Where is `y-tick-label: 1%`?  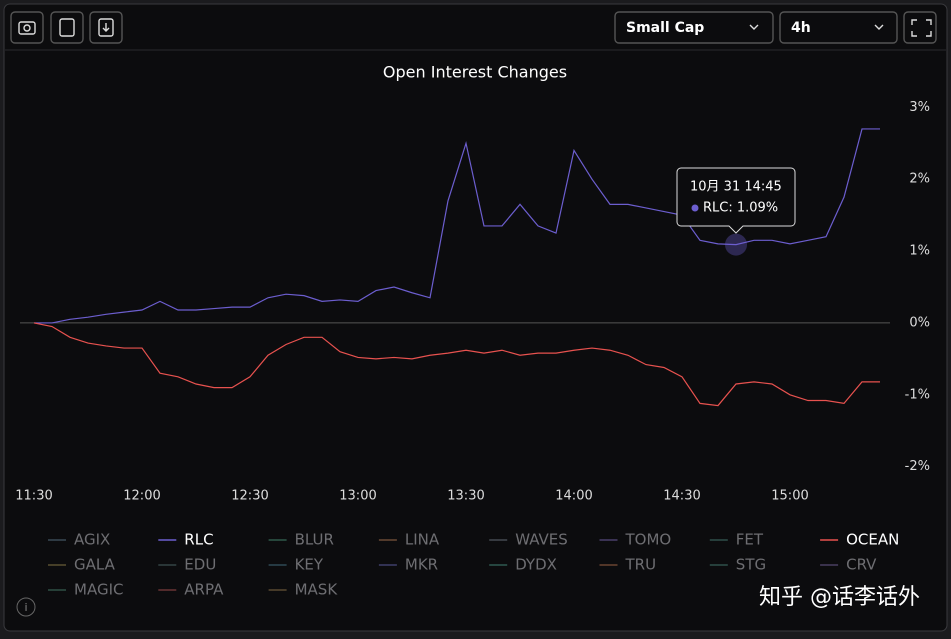 y-tick-label: 1% is located at coordinates (919, 251).